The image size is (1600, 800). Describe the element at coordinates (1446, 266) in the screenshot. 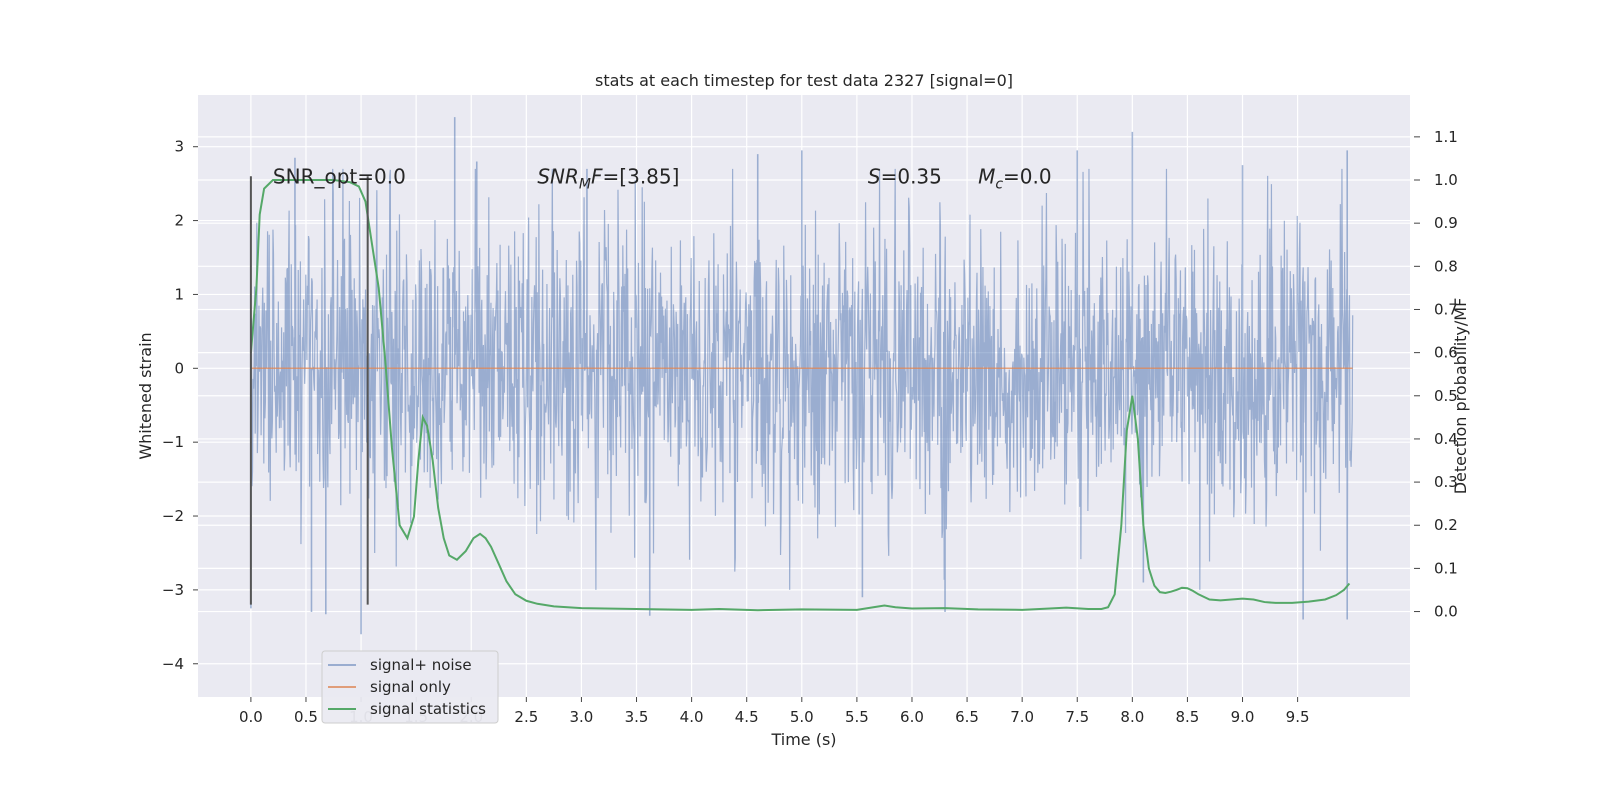

I see `right-tick-label: 0.8` at that location.